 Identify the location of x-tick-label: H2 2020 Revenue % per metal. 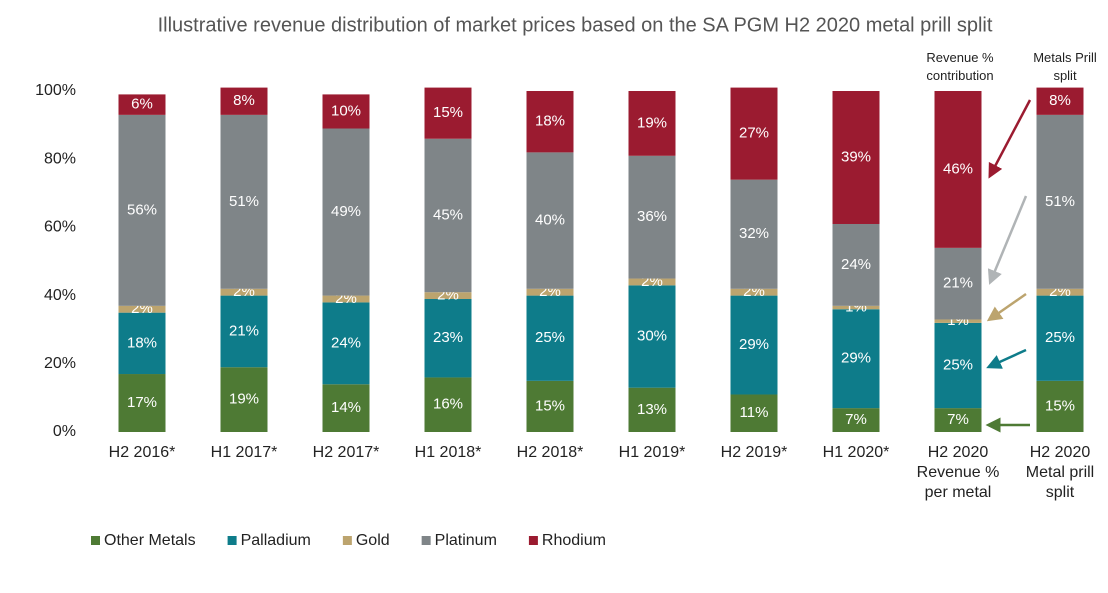
(958, 472).